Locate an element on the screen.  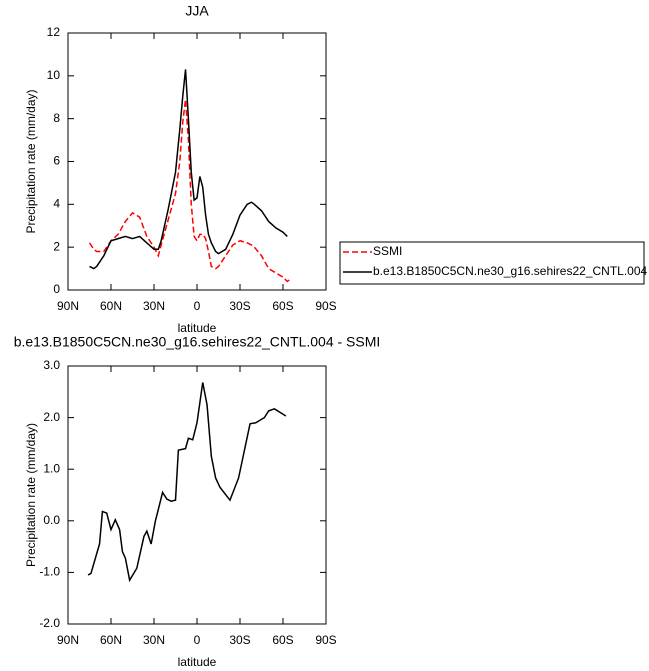
chart-title: JJA is located at coordinates (197, 11).